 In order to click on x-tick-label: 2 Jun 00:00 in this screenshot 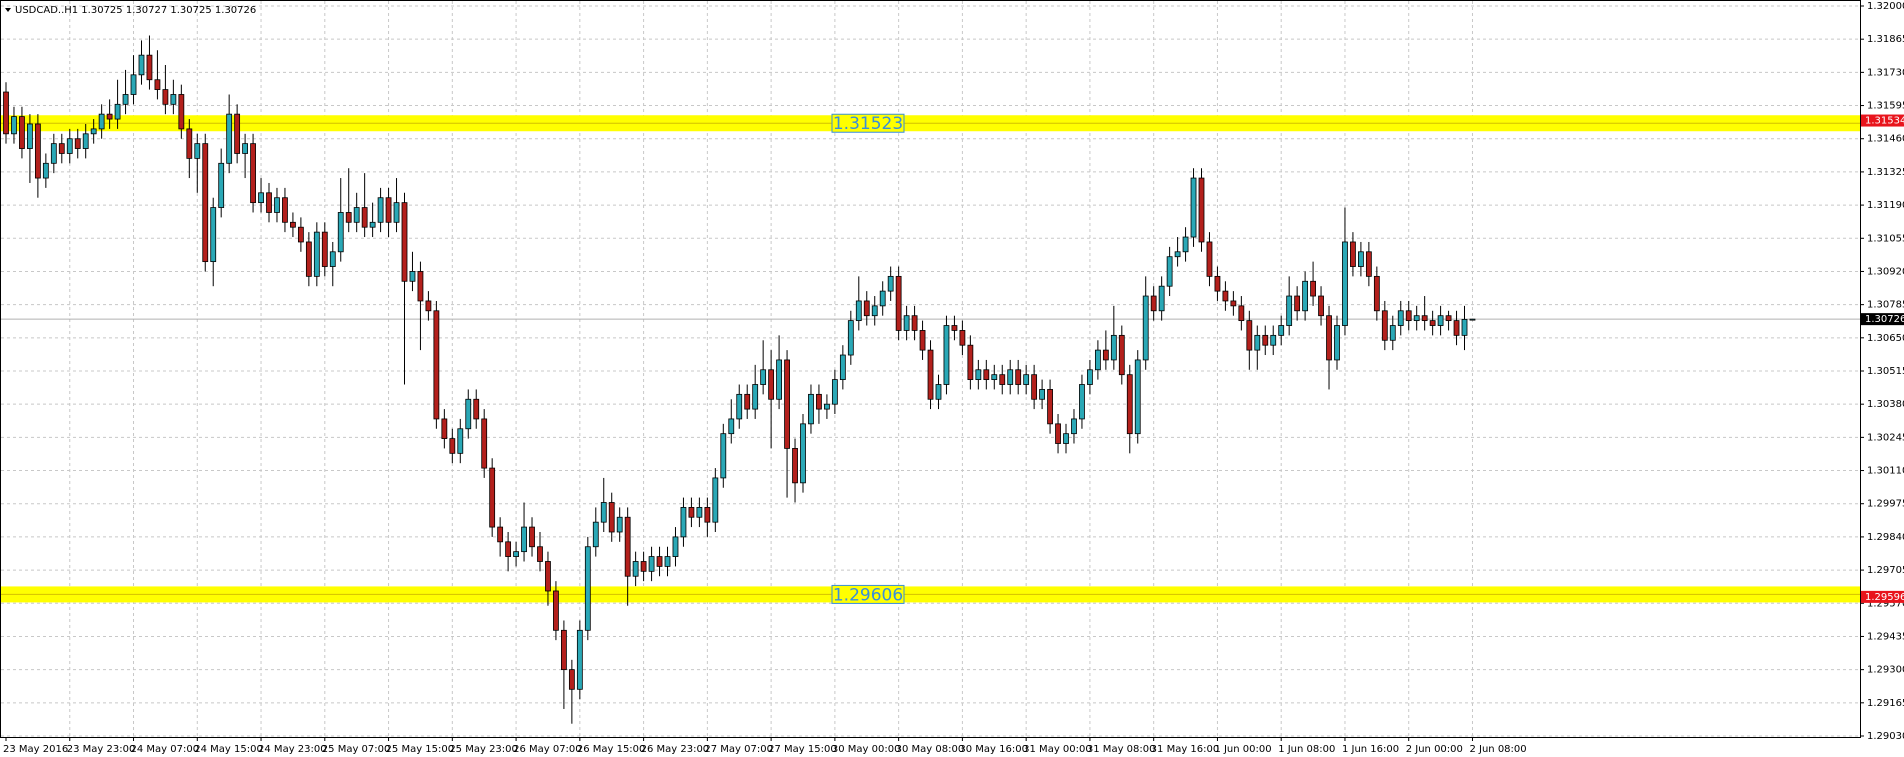, I will do `click(1434, 749)`.